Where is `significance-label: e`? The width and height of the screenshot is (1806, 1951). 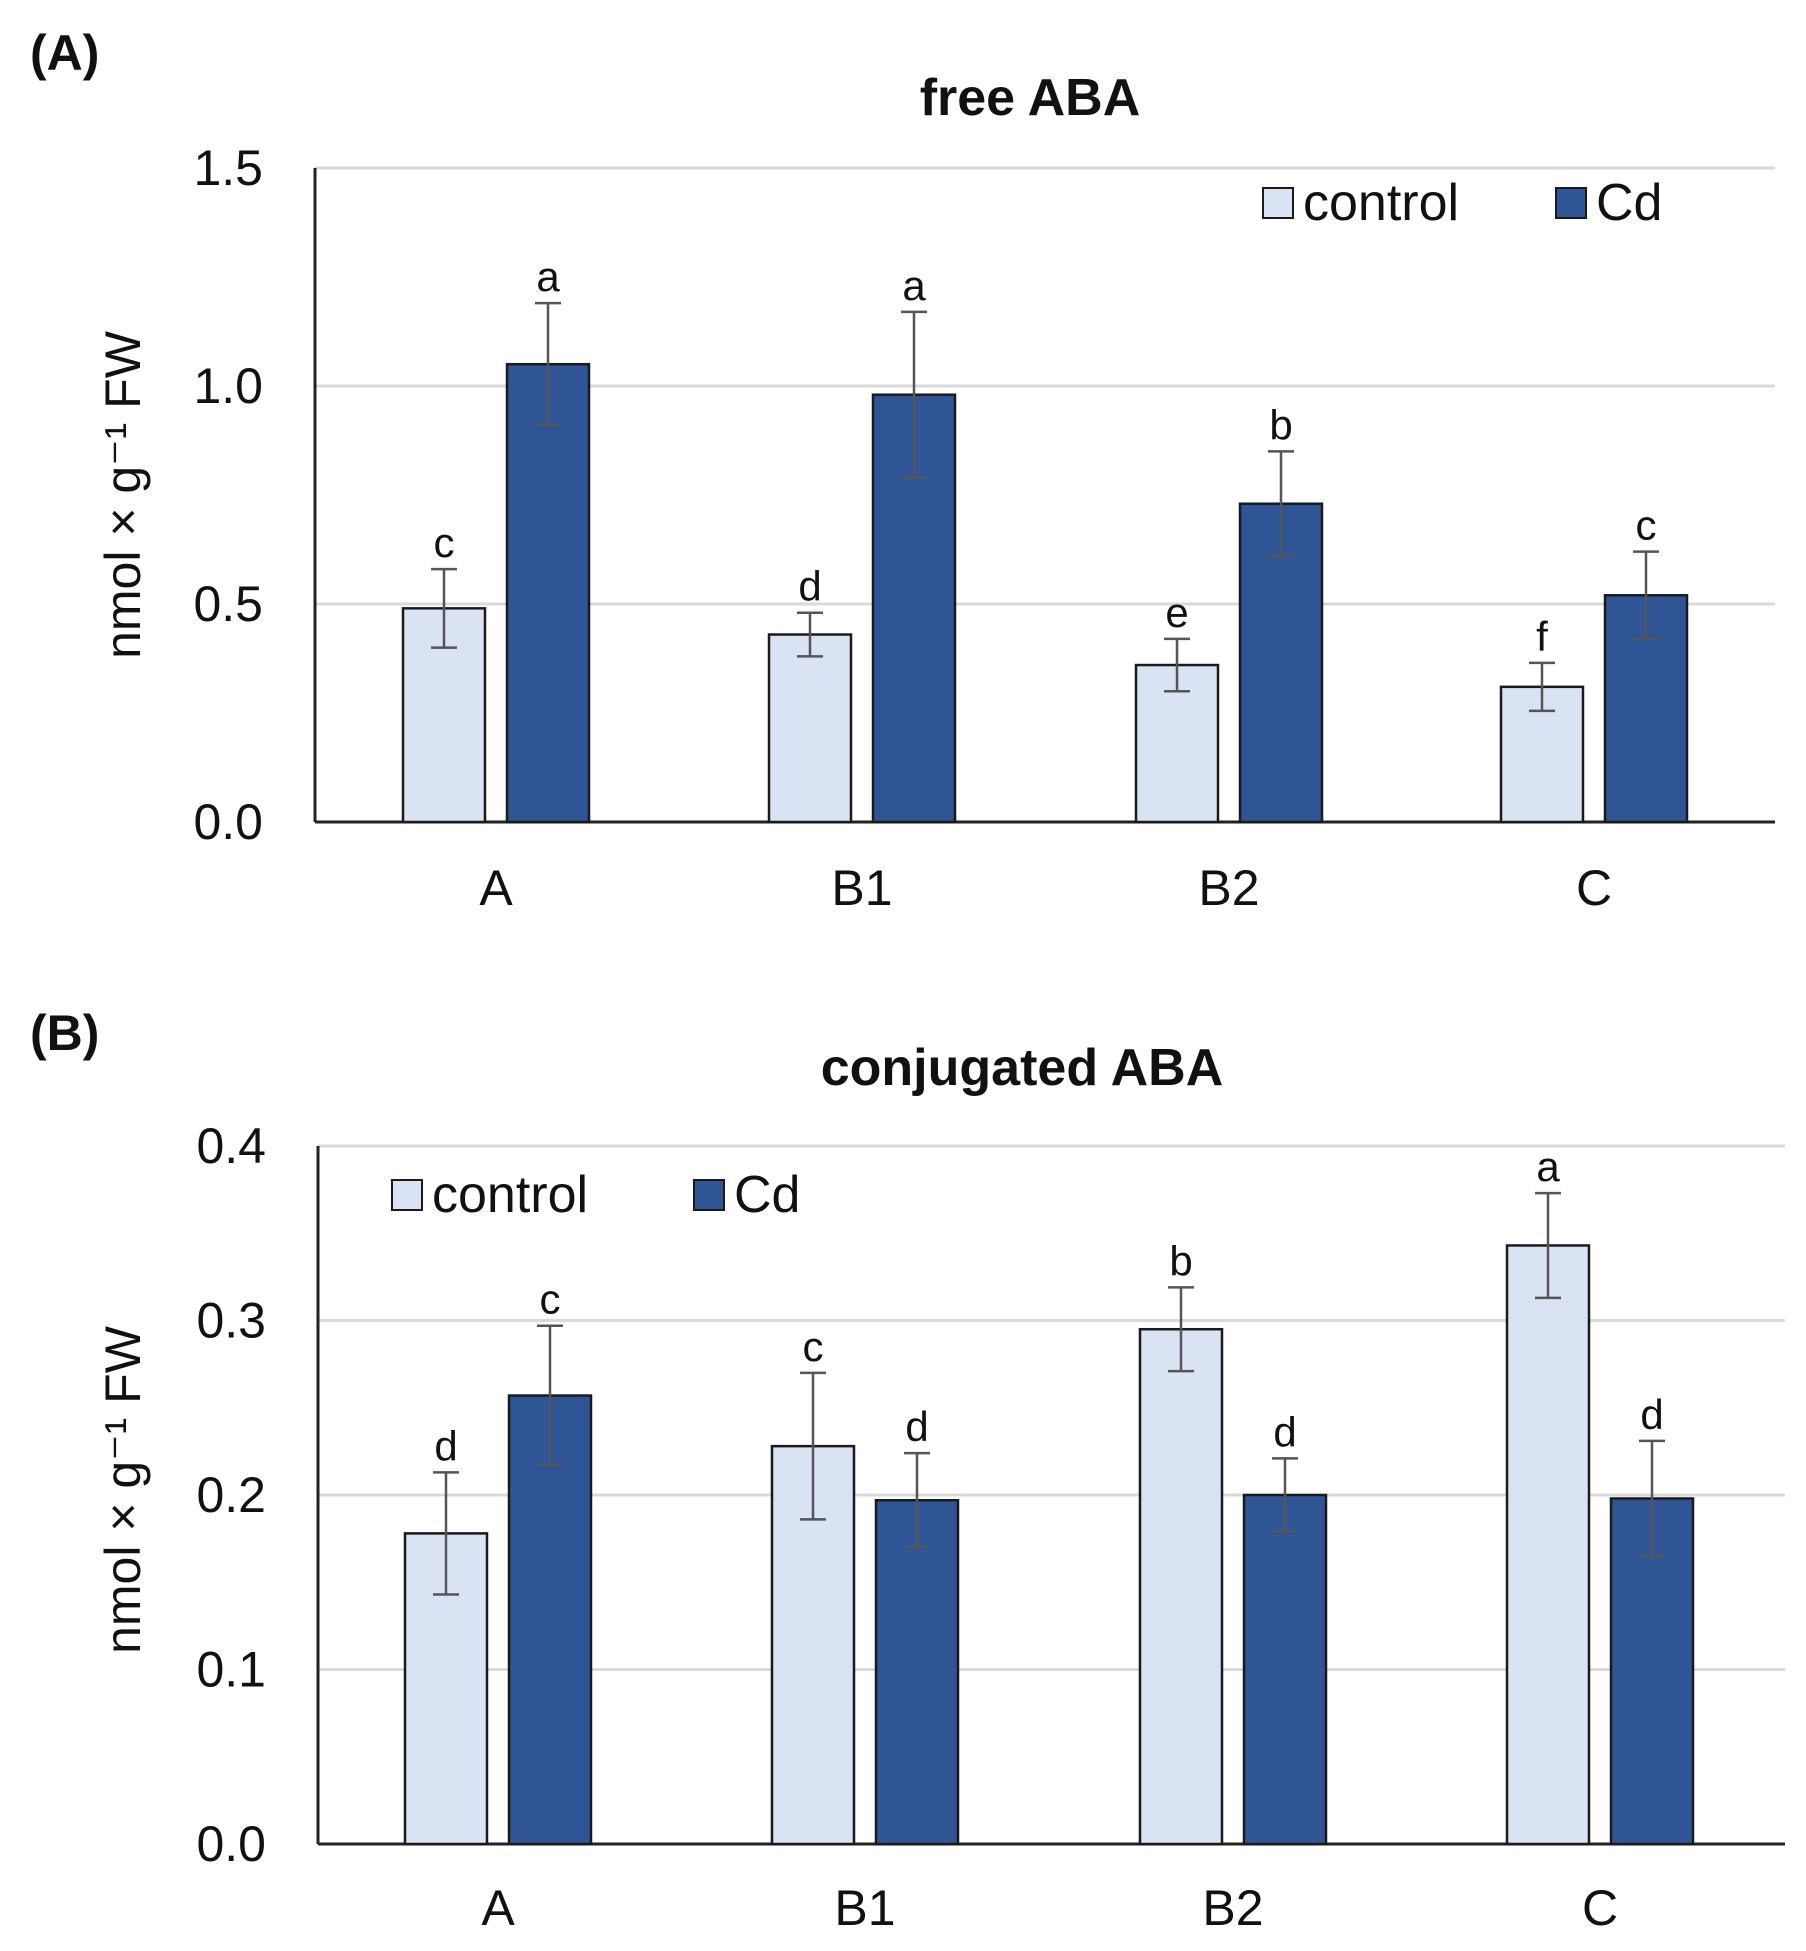 significance-label: e is located at coordinates (1176, 612).